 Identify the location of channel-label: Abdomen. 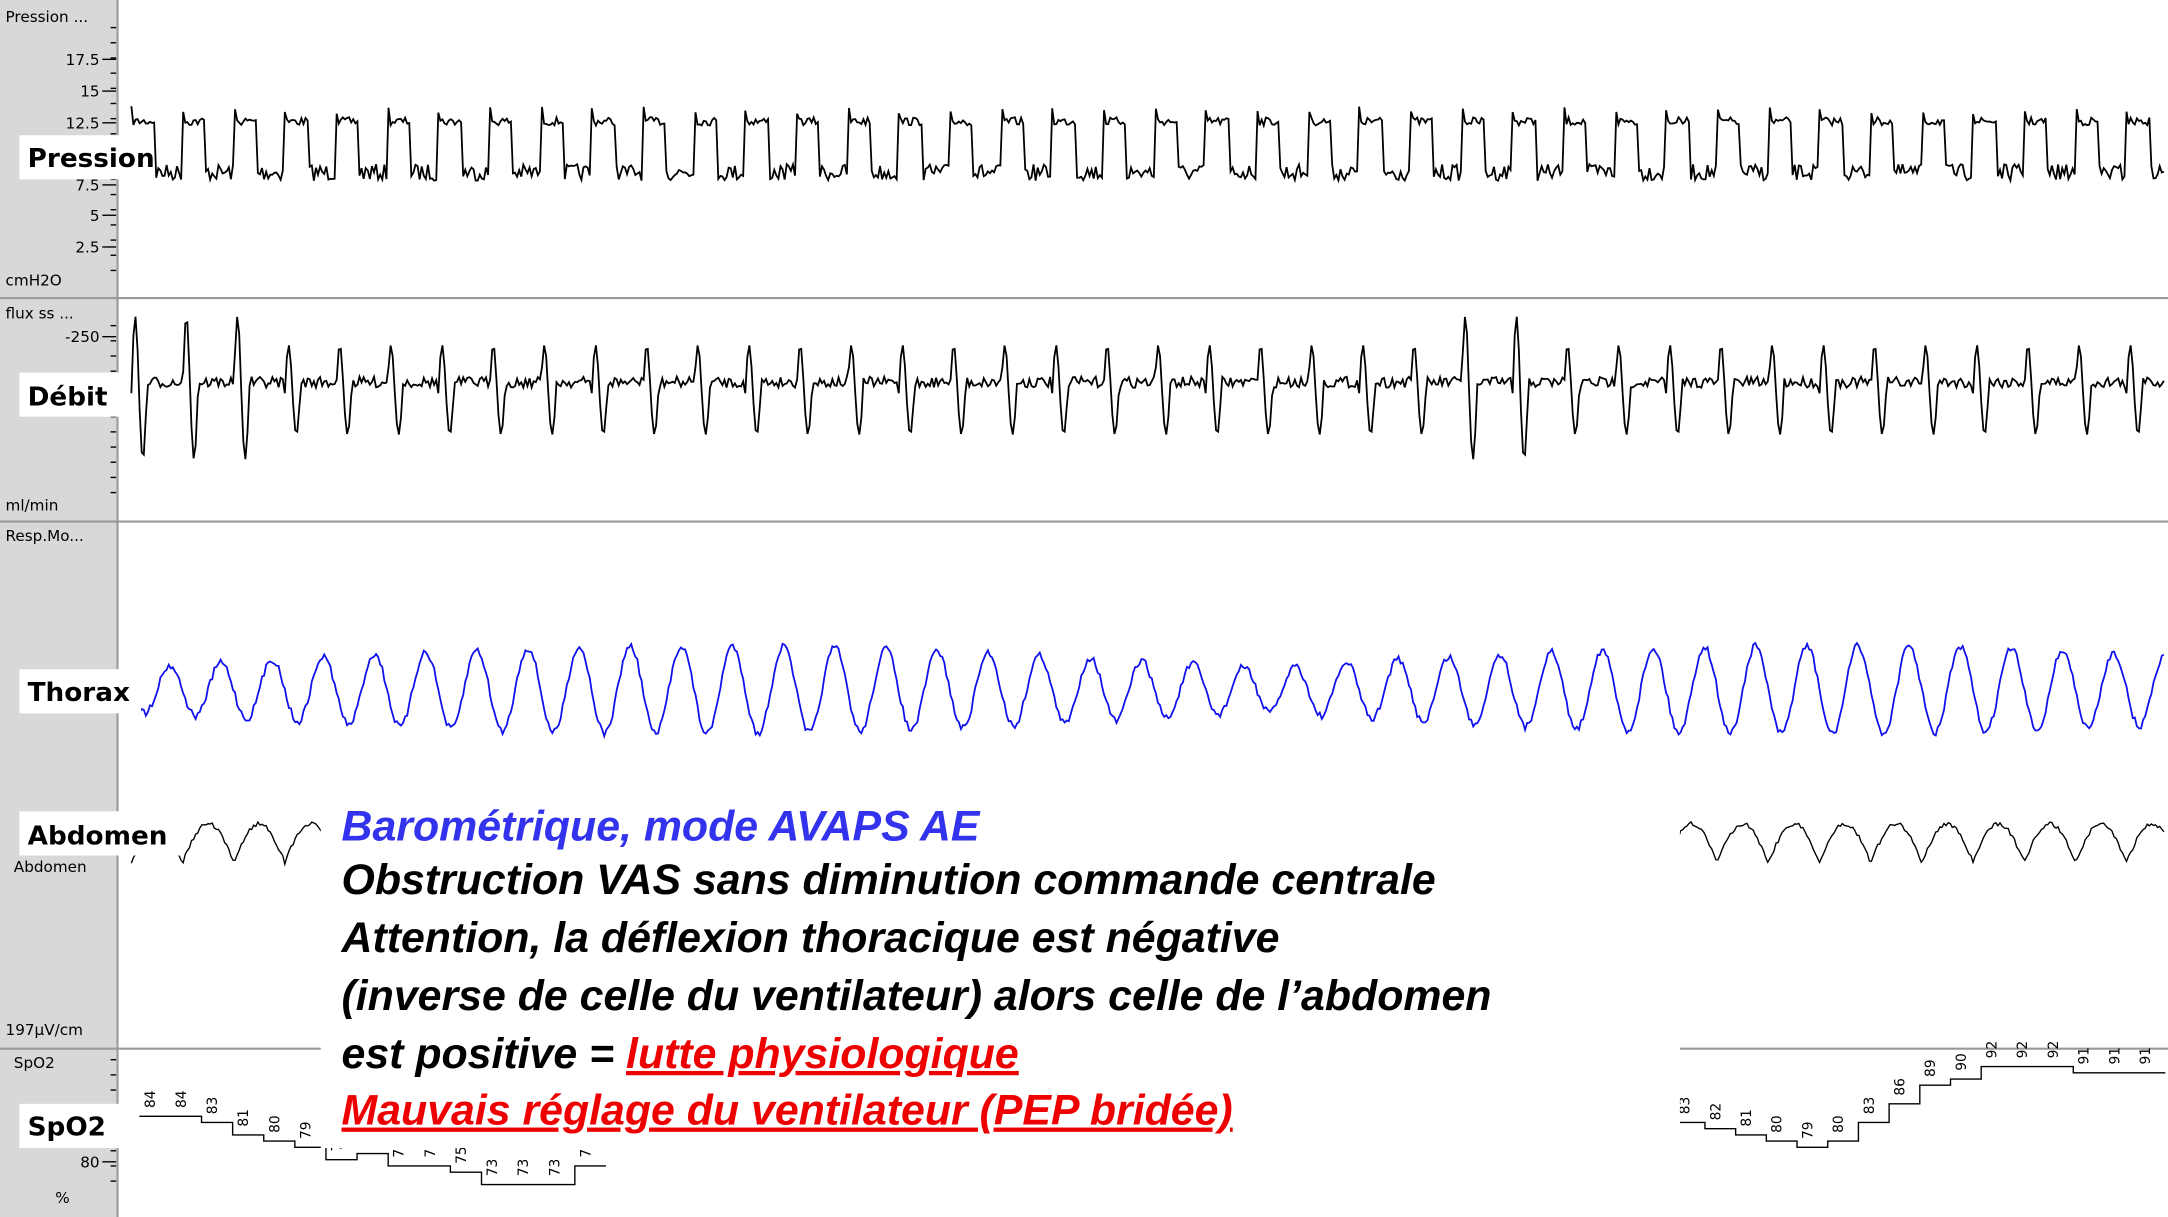
(98, 836).